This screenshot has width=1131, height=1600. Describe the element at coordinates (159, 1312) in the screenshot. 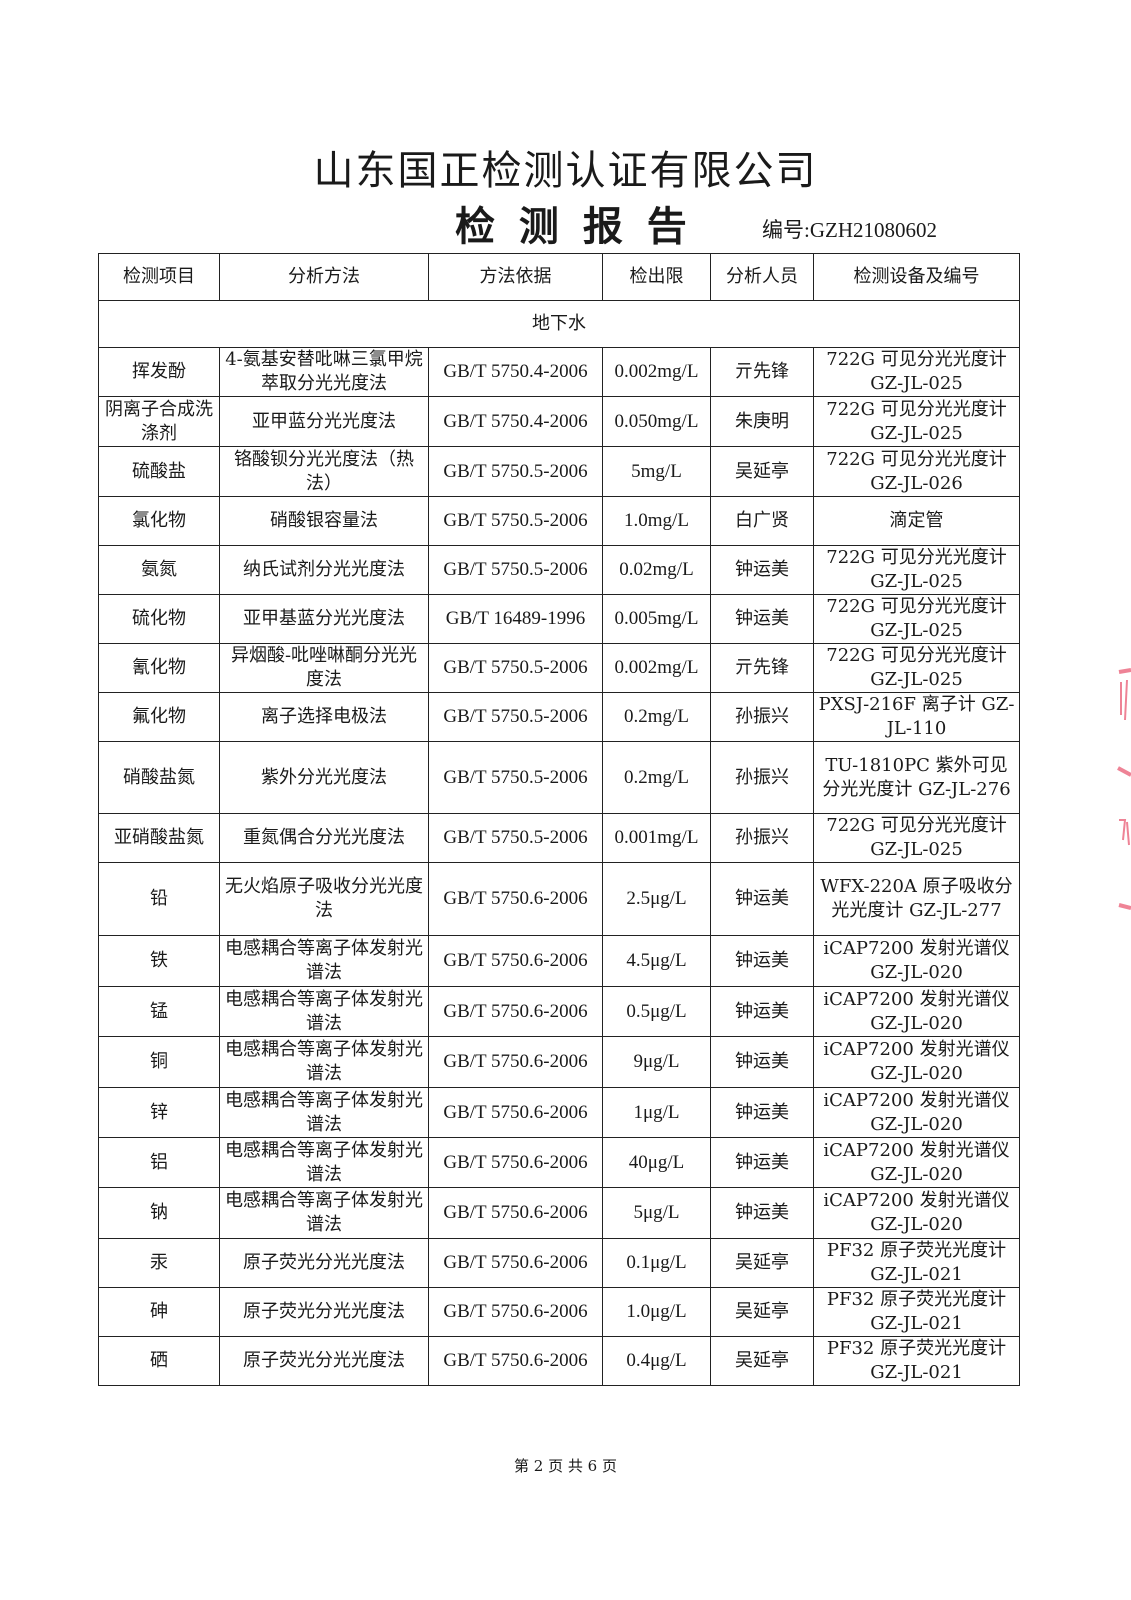

I see `row-item: 砷` at that location.